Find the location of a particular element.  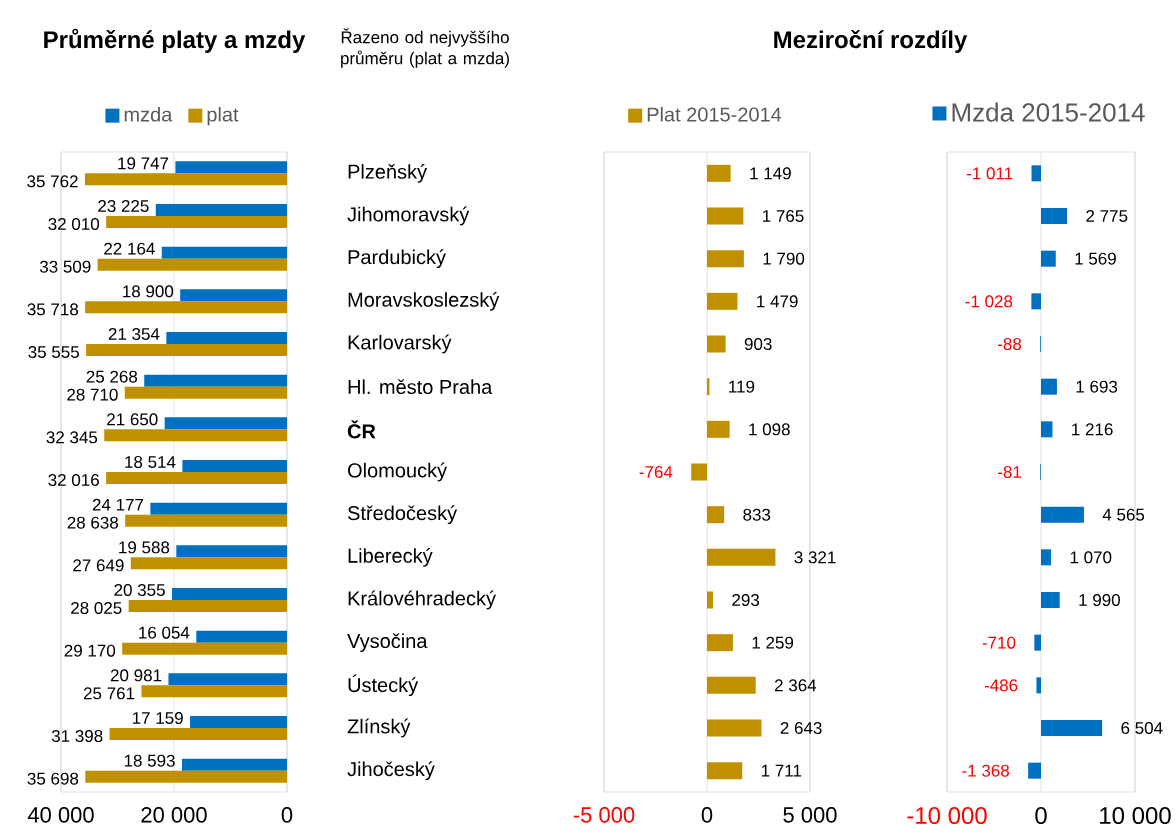

data-label: 1 765 is located at coordinates (783, 216).